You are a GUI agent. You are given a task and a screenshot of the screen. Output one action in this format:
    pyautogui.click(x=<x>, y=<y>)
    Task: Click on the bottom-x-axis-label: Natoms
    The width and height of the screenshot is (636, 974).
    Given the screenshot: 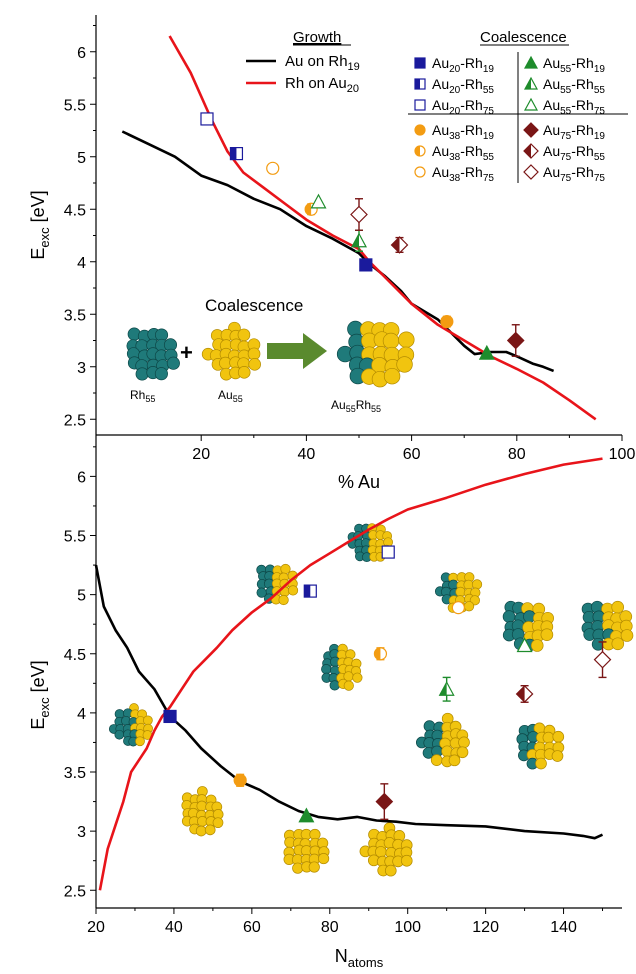 What is the action you would take?
    pyautogui.click(x=359, y=958)
    